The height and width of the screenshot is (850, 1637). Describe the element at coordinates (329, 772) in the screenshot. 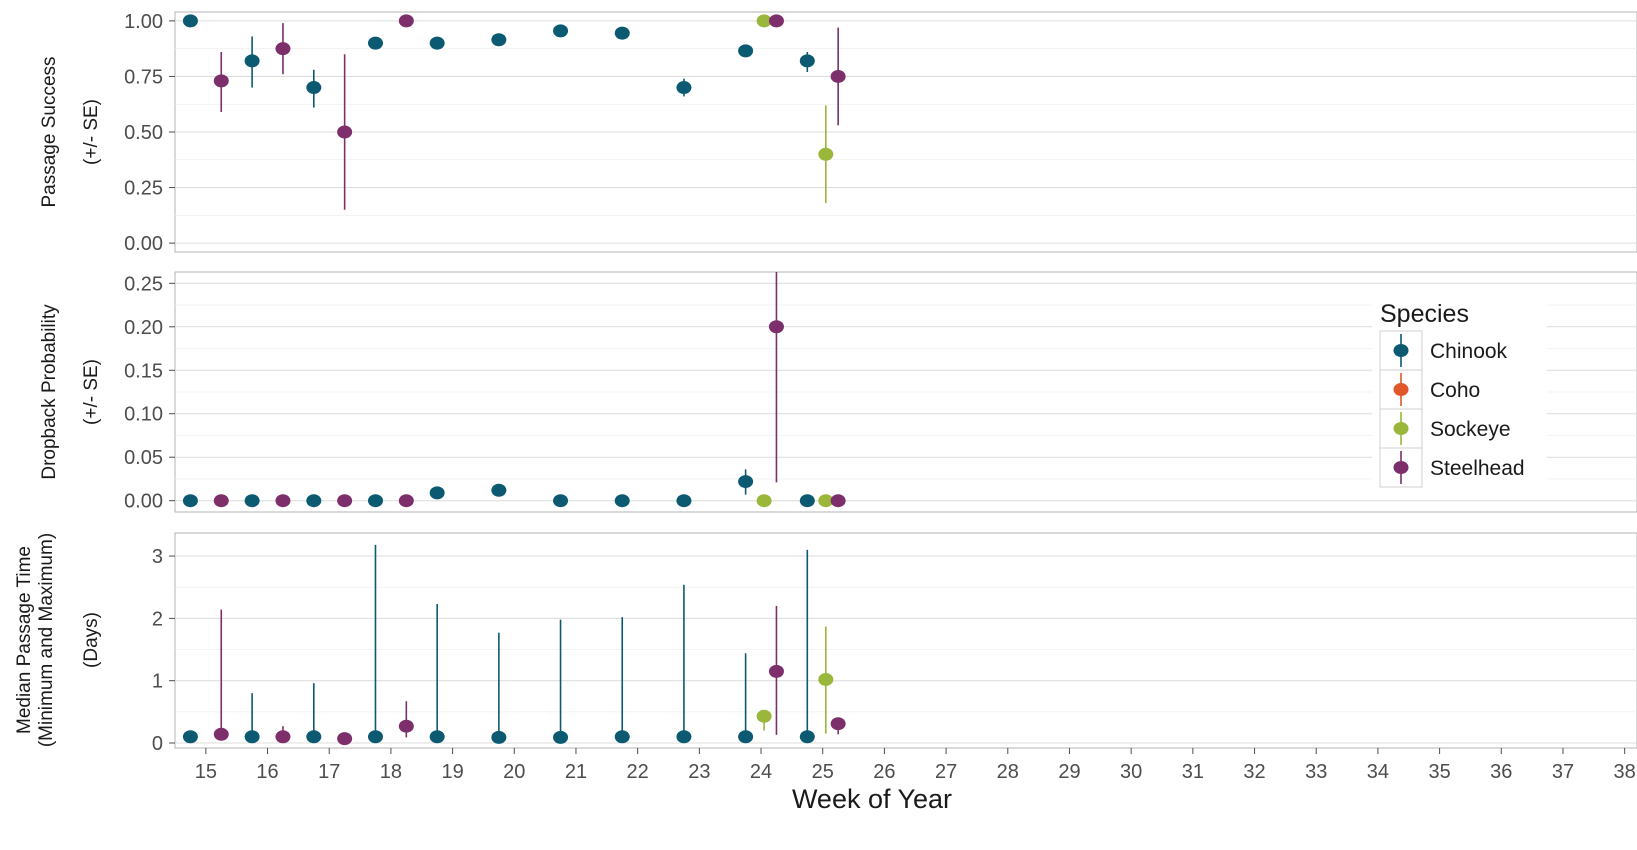

I see `x-tick-label: 17` at that location.